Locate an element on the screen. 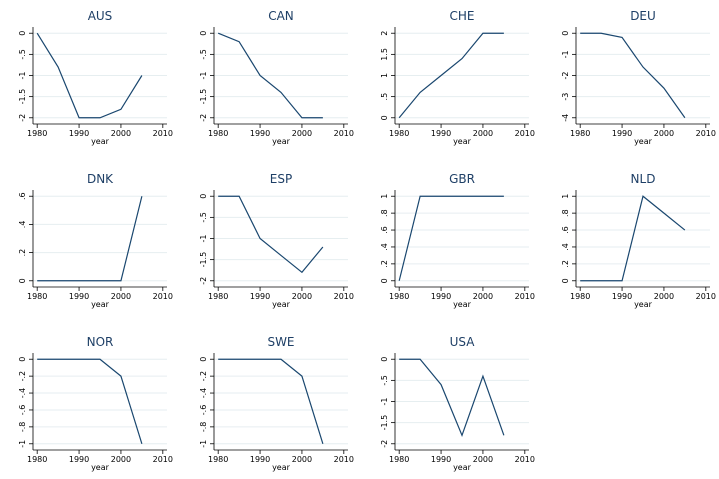  y-tick-label: -.4 is located at coordinates (22, 393).